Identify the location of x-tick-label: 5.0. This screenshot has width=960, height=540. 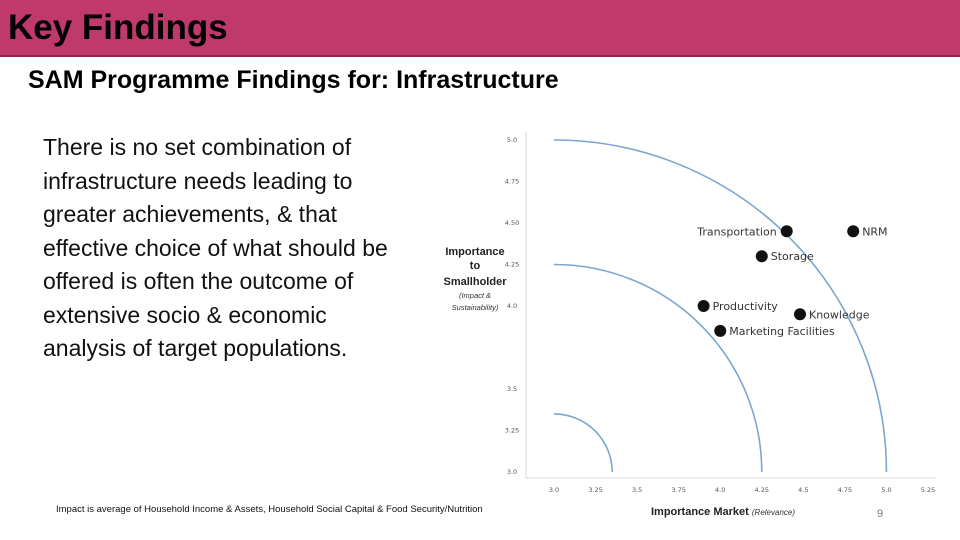
(886, 490).